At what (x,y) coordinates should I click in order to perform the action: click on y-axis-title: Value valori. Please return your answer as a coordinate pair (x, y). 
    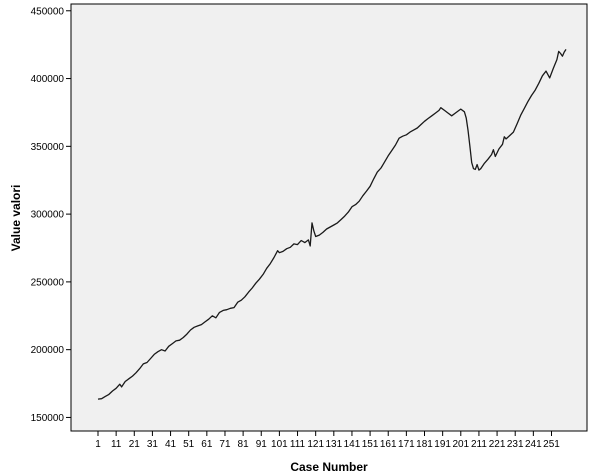
    Looking at the image, I should click on (16, 218).